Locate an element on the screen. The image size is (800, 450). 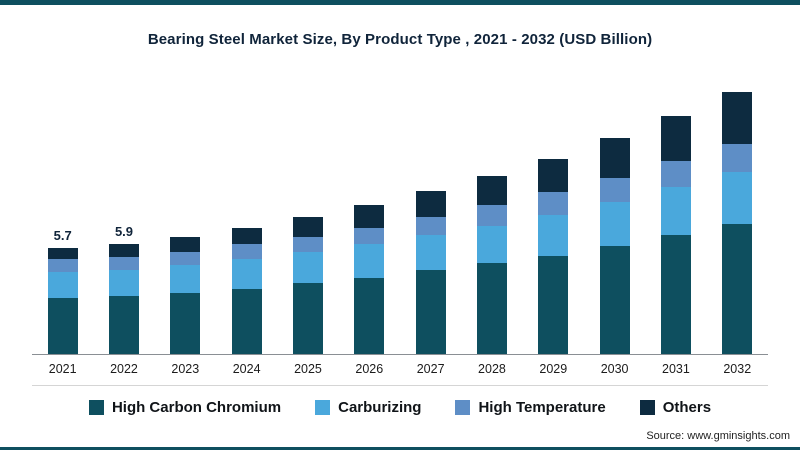
bar-group-2028 is located at coordinates (491, 209).